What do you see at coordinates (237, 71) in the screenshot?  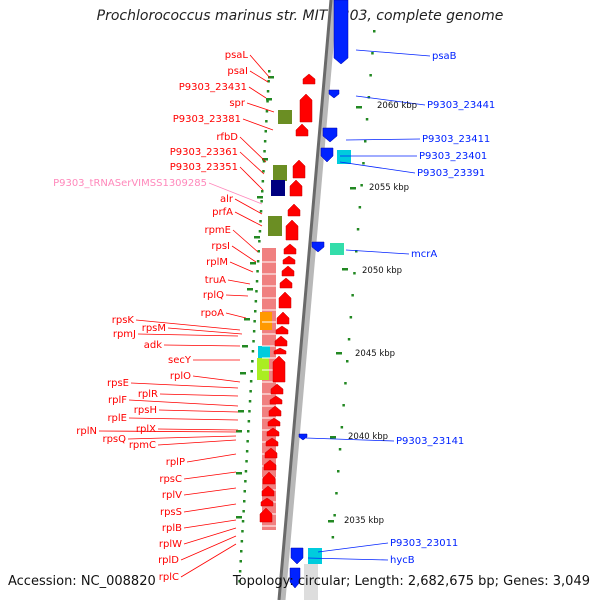 I see `gene-label-psaI: psaI` at bounding box center [237, 71].